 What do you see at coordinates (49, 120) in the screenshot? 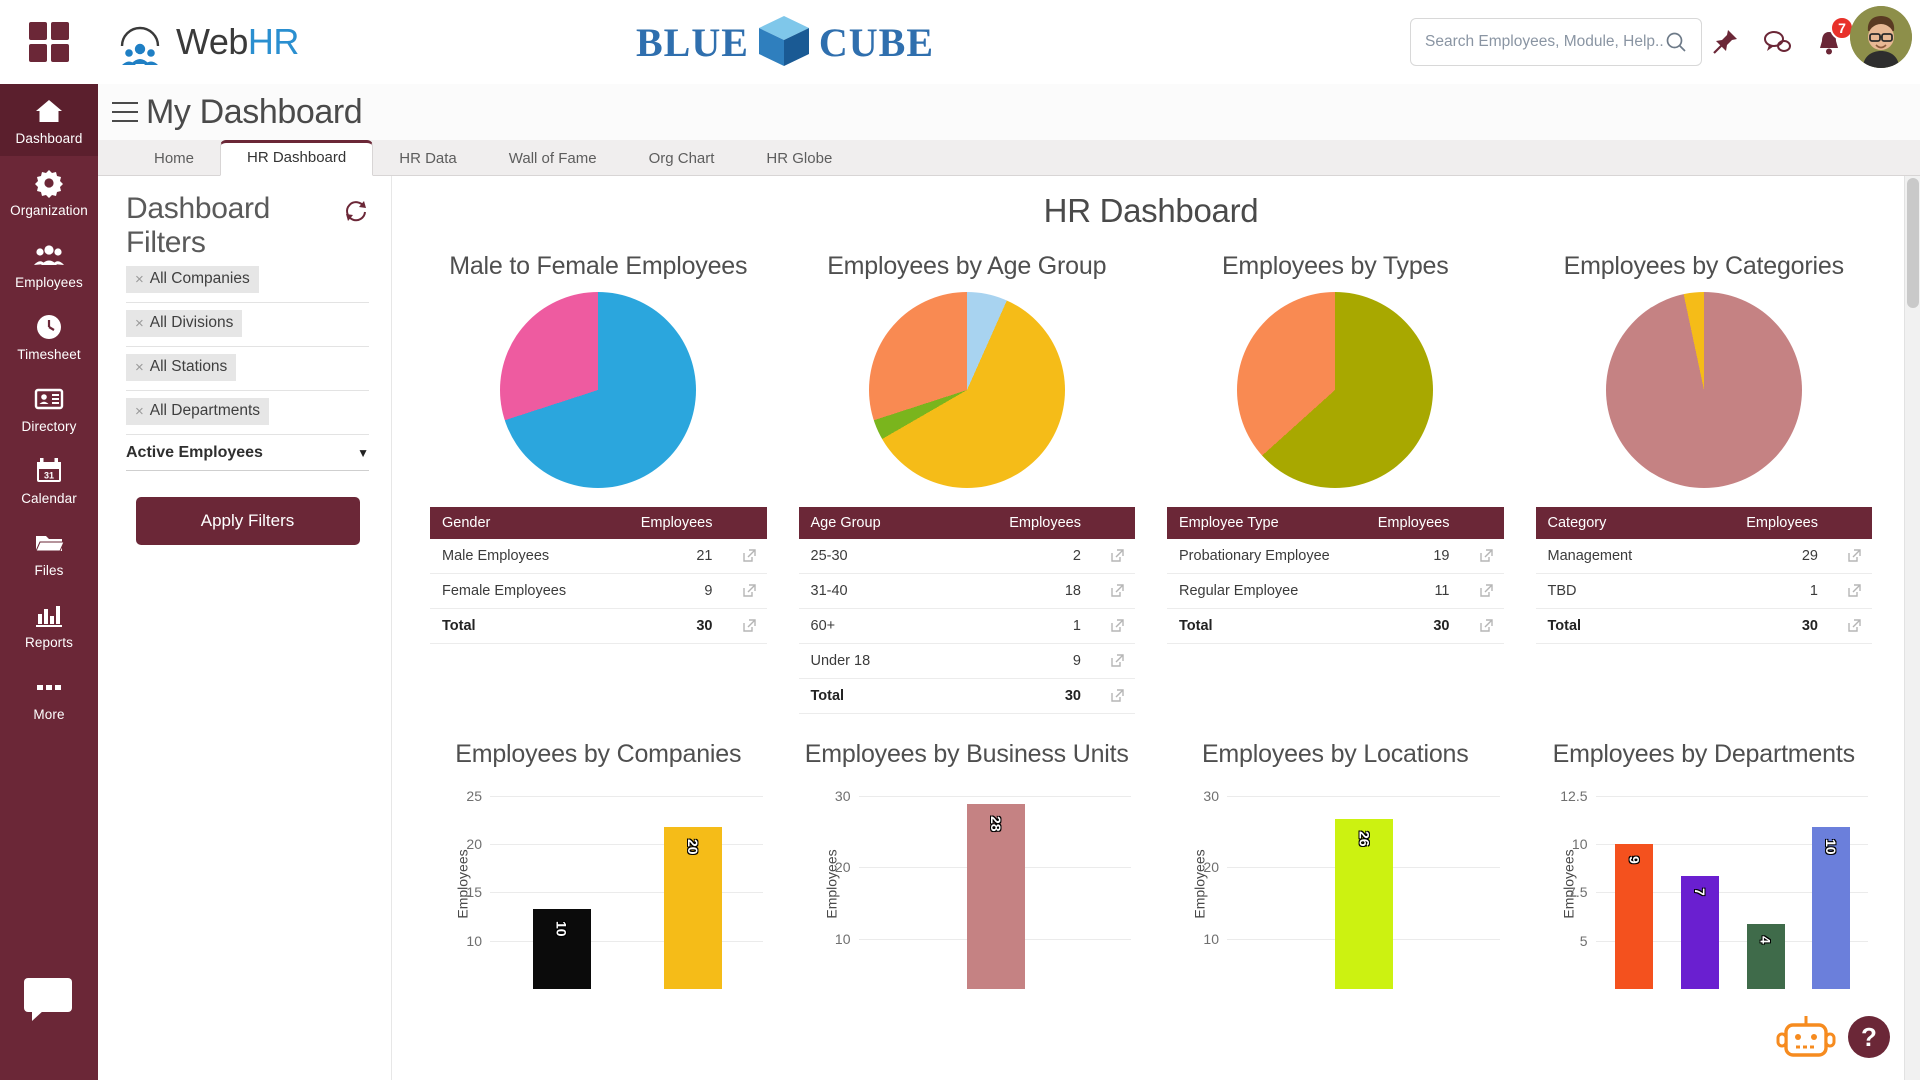
I see `sidebar-item-dashboard: Dashboard` at bounding box center [49, 120].